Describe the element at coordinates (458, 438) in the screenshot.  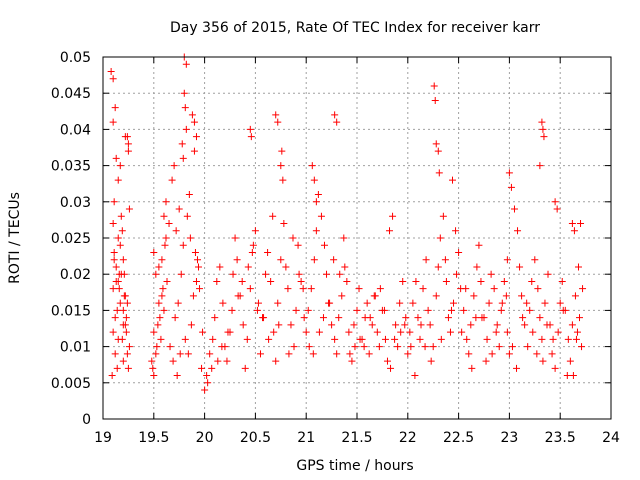
I see `x-tick-label: 22.5` at that location.